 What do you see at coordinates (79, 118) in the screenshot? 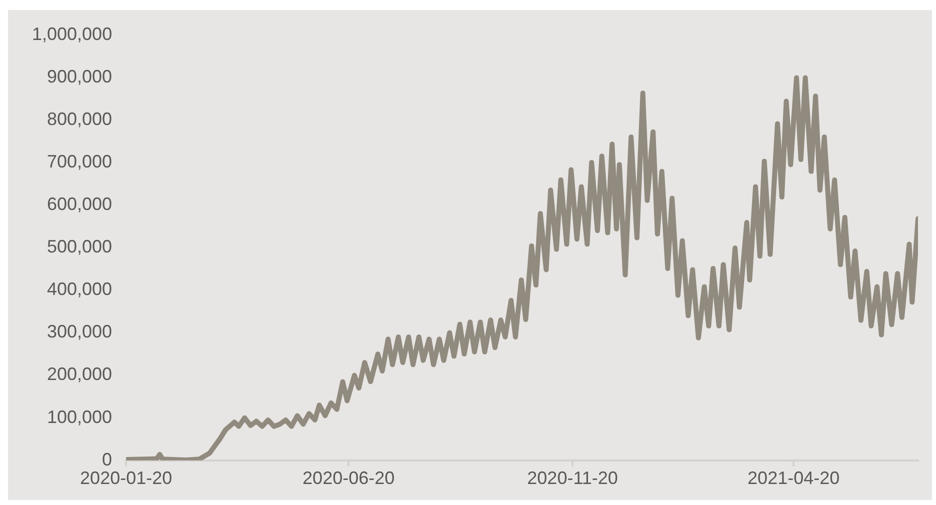
I see `y-tick-label: 800,000` at bounding box center [79, 118].